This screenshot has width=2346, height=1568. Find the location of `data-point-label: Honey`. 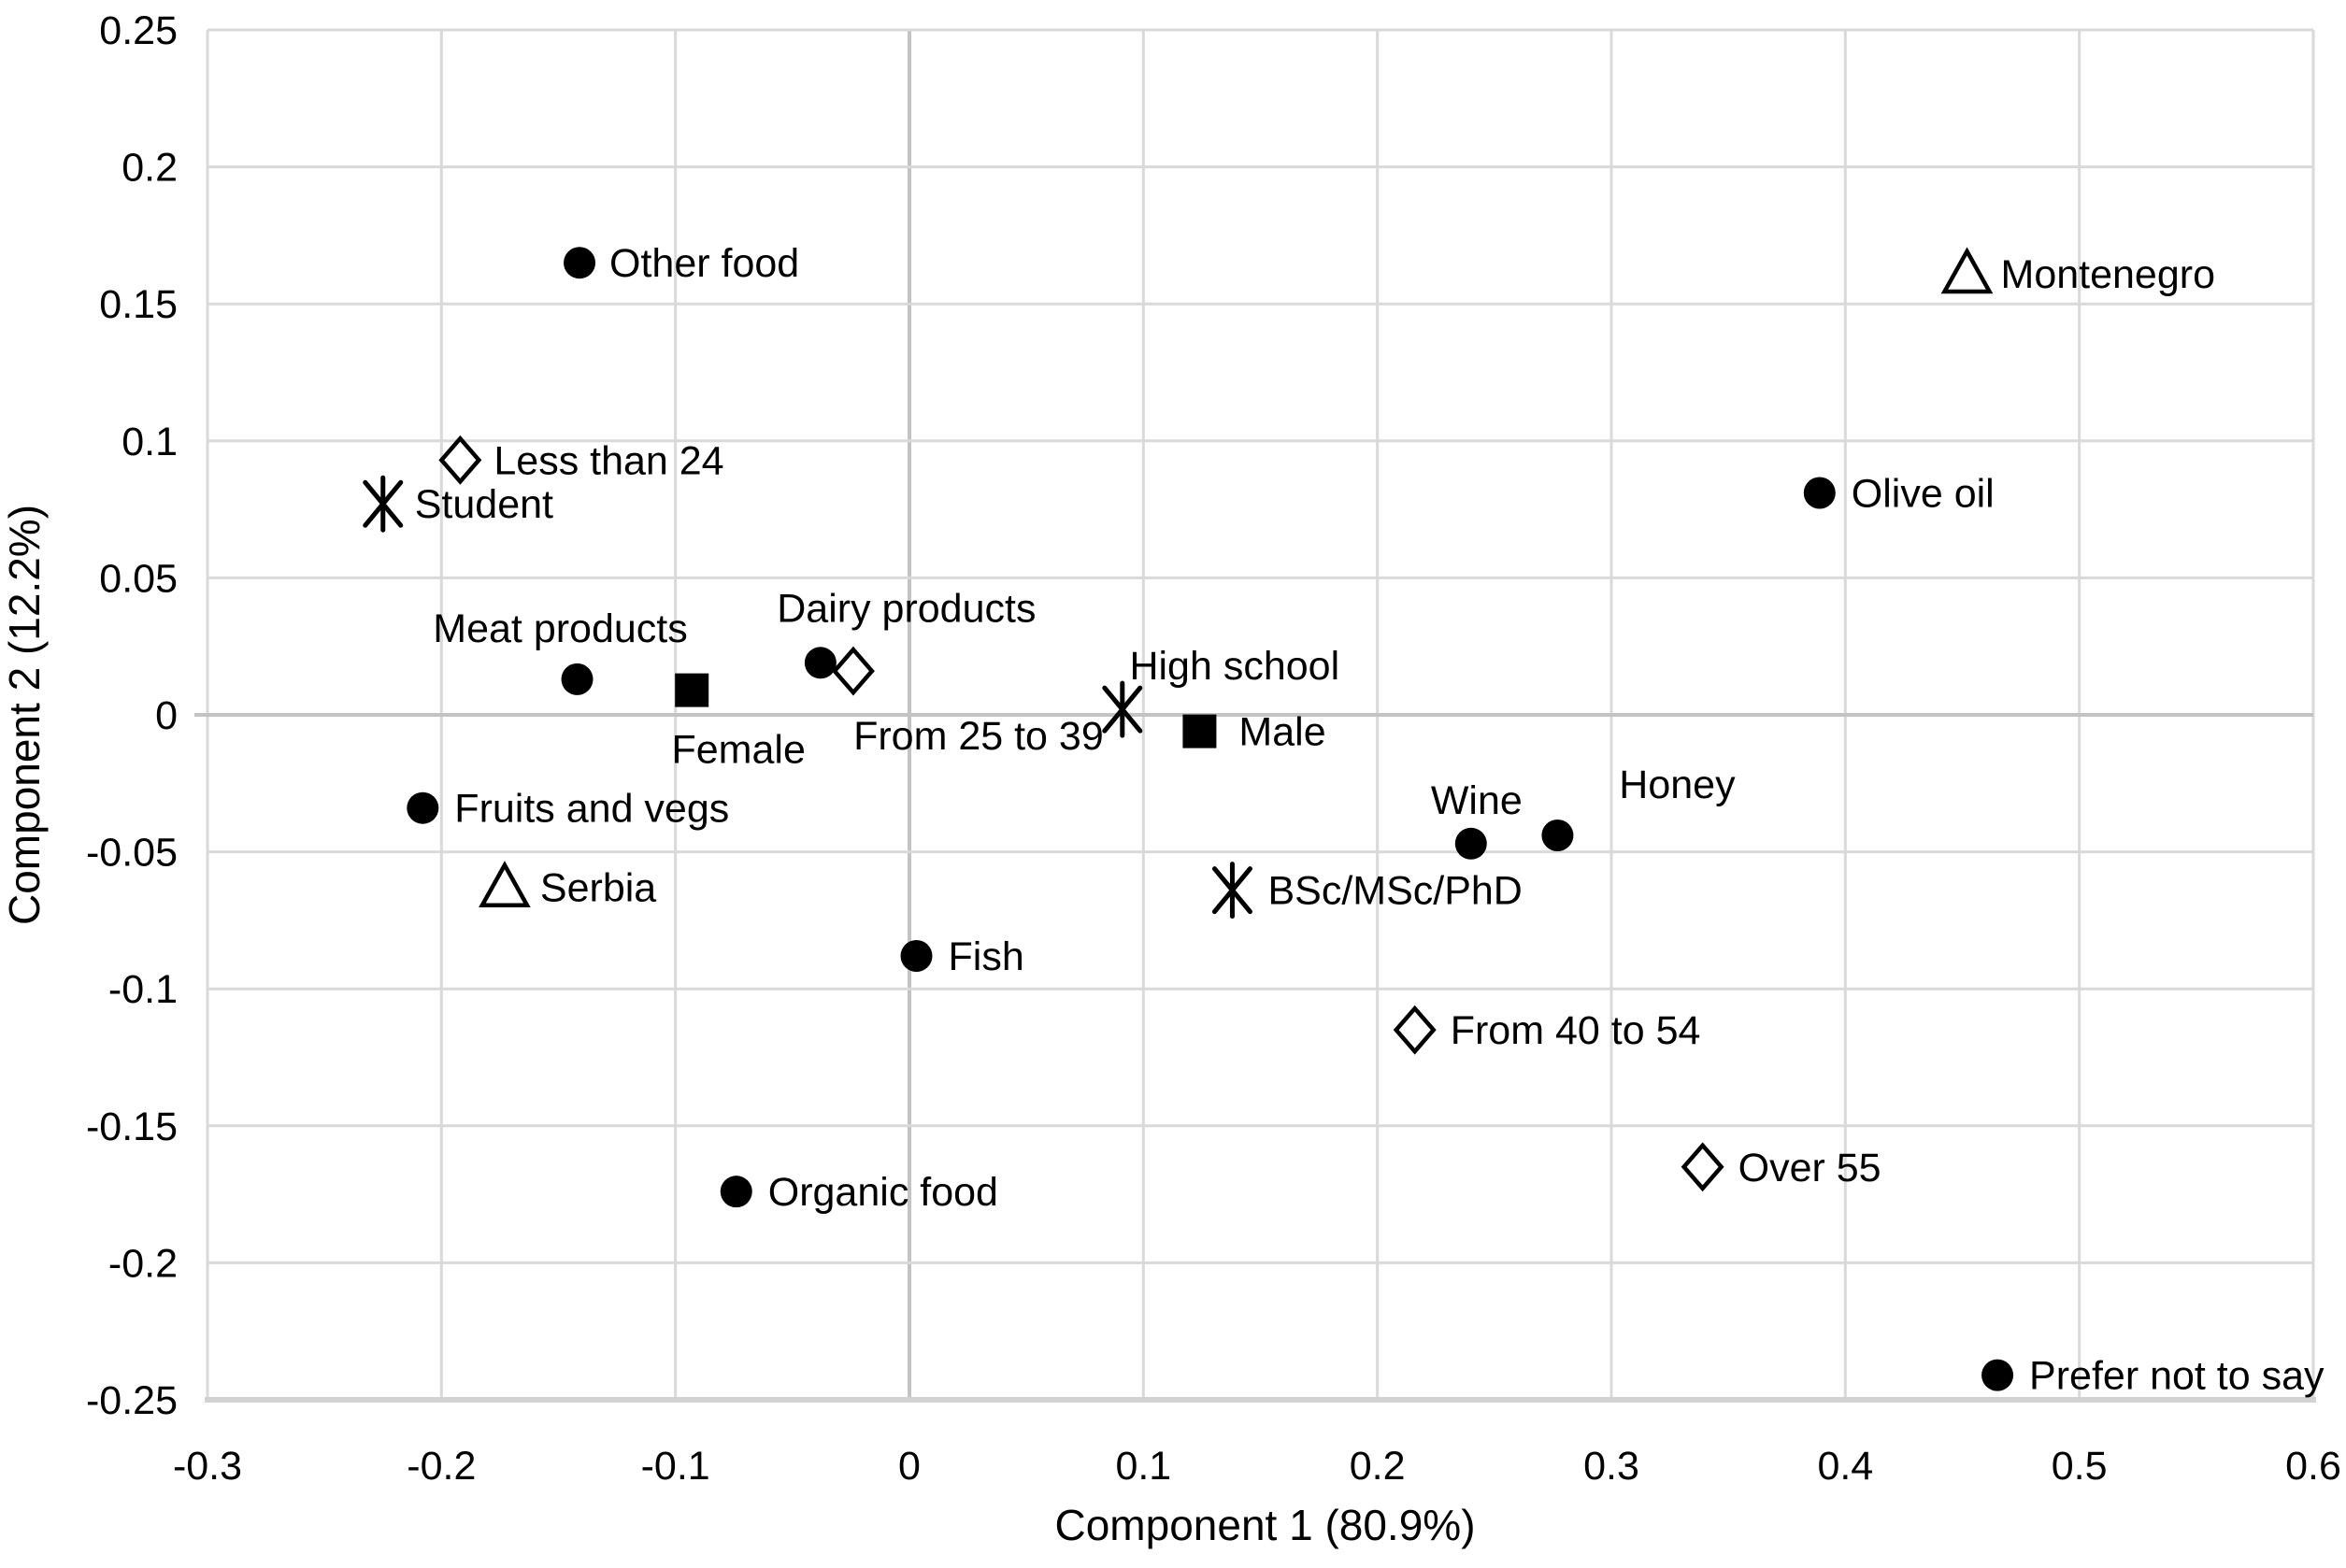

data-point-label: Honey is located at coordinates (1677, 785).